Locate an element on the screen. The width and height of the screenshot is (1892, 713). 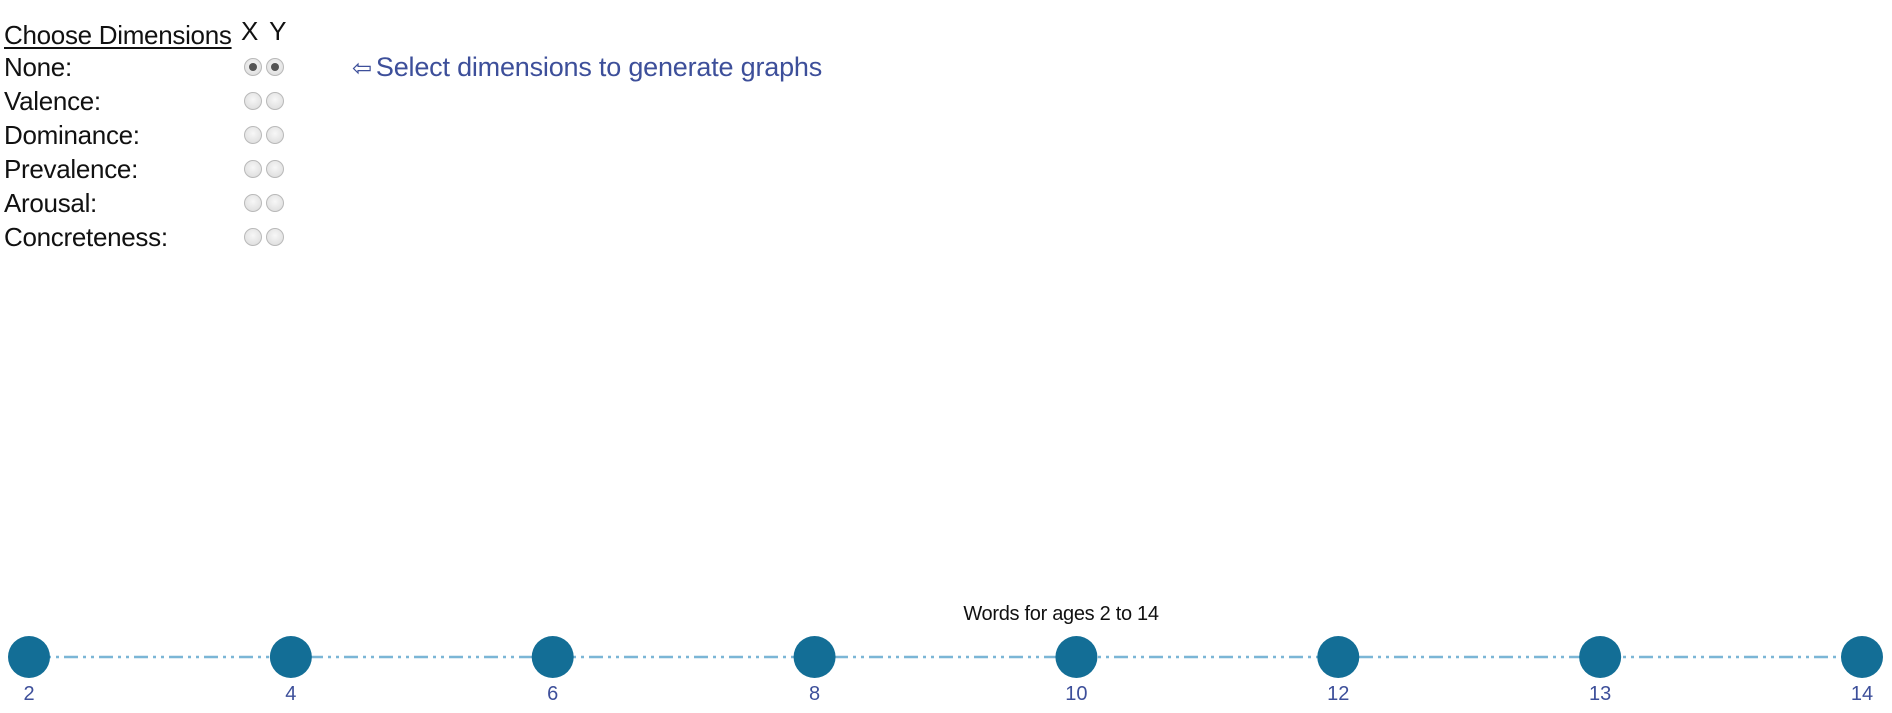
select-dimensions-hint: ⇦ Select dimensions to generate graphs is located at coordinates (587, 67).